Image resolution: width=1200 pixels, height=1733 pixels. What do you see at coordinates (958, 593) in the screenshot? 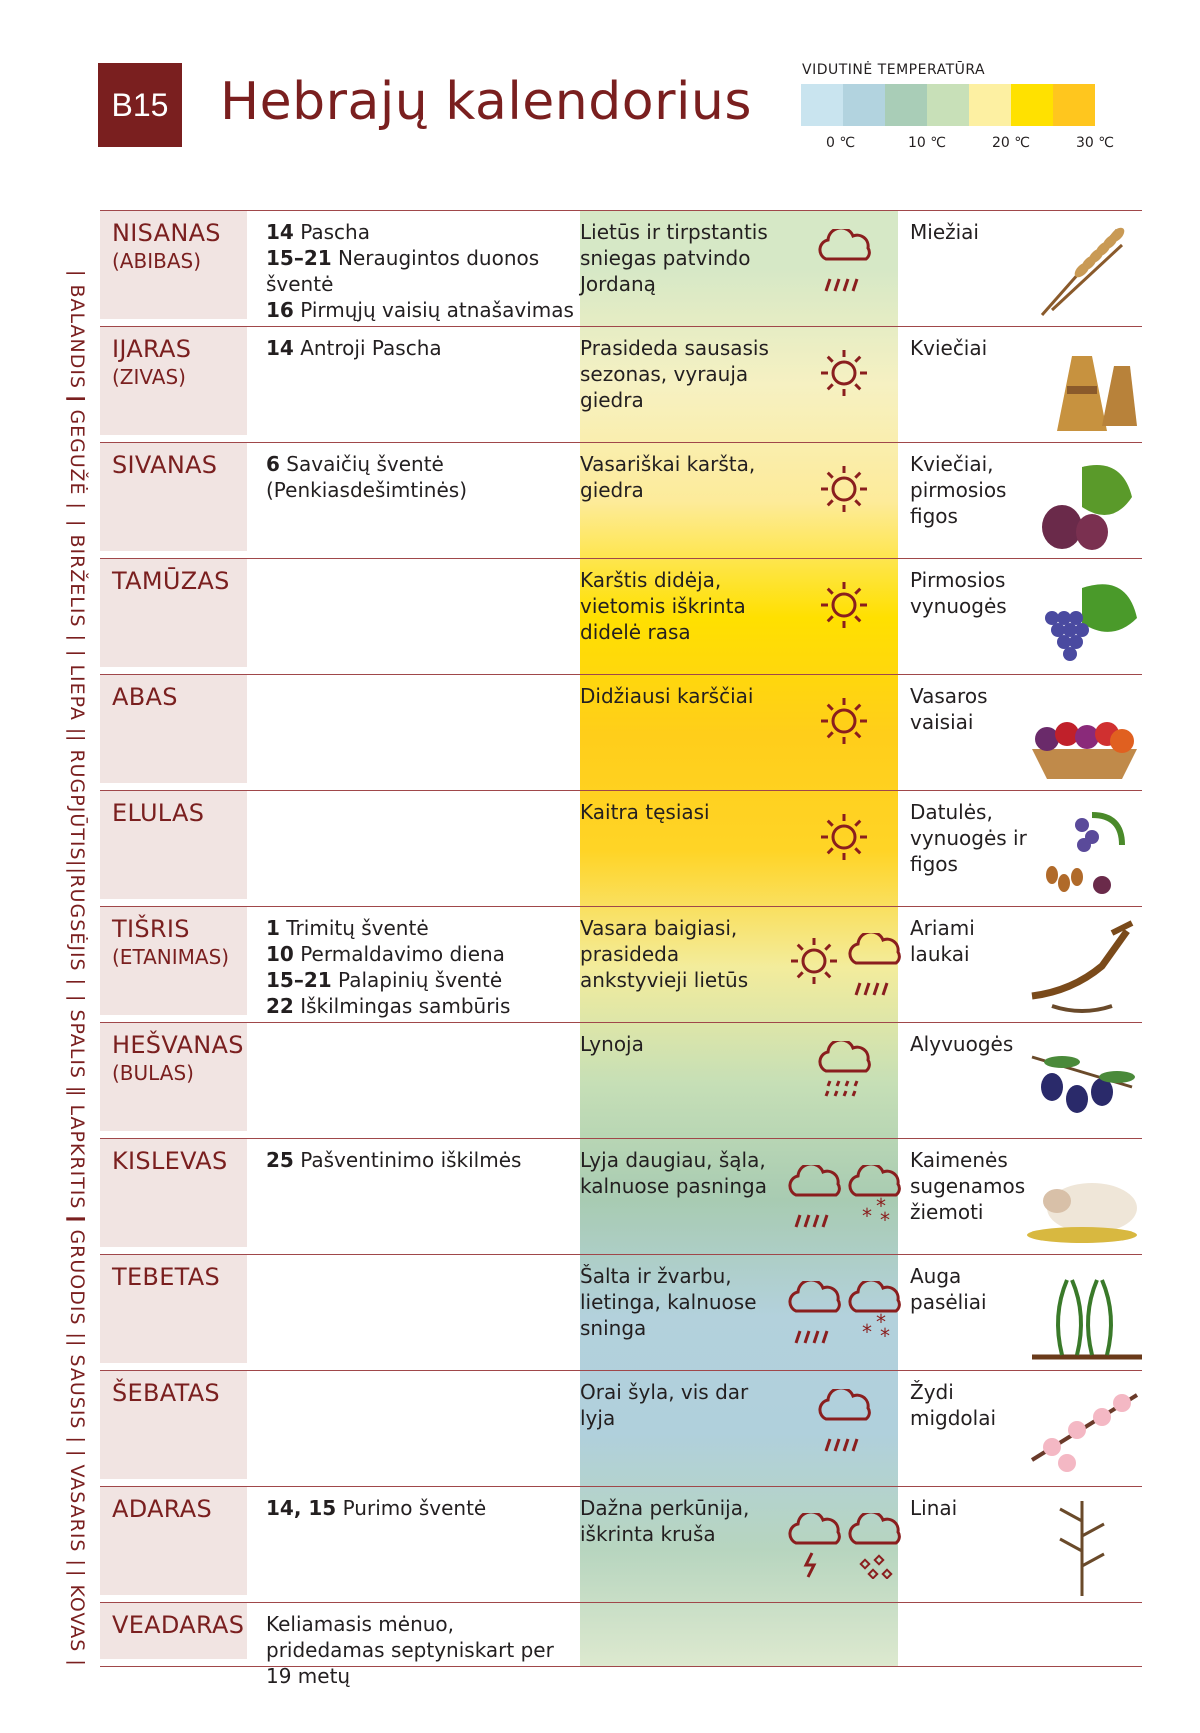
I see `crops-text: Pirmosios vynuogės` at bounding box center [958, 593].